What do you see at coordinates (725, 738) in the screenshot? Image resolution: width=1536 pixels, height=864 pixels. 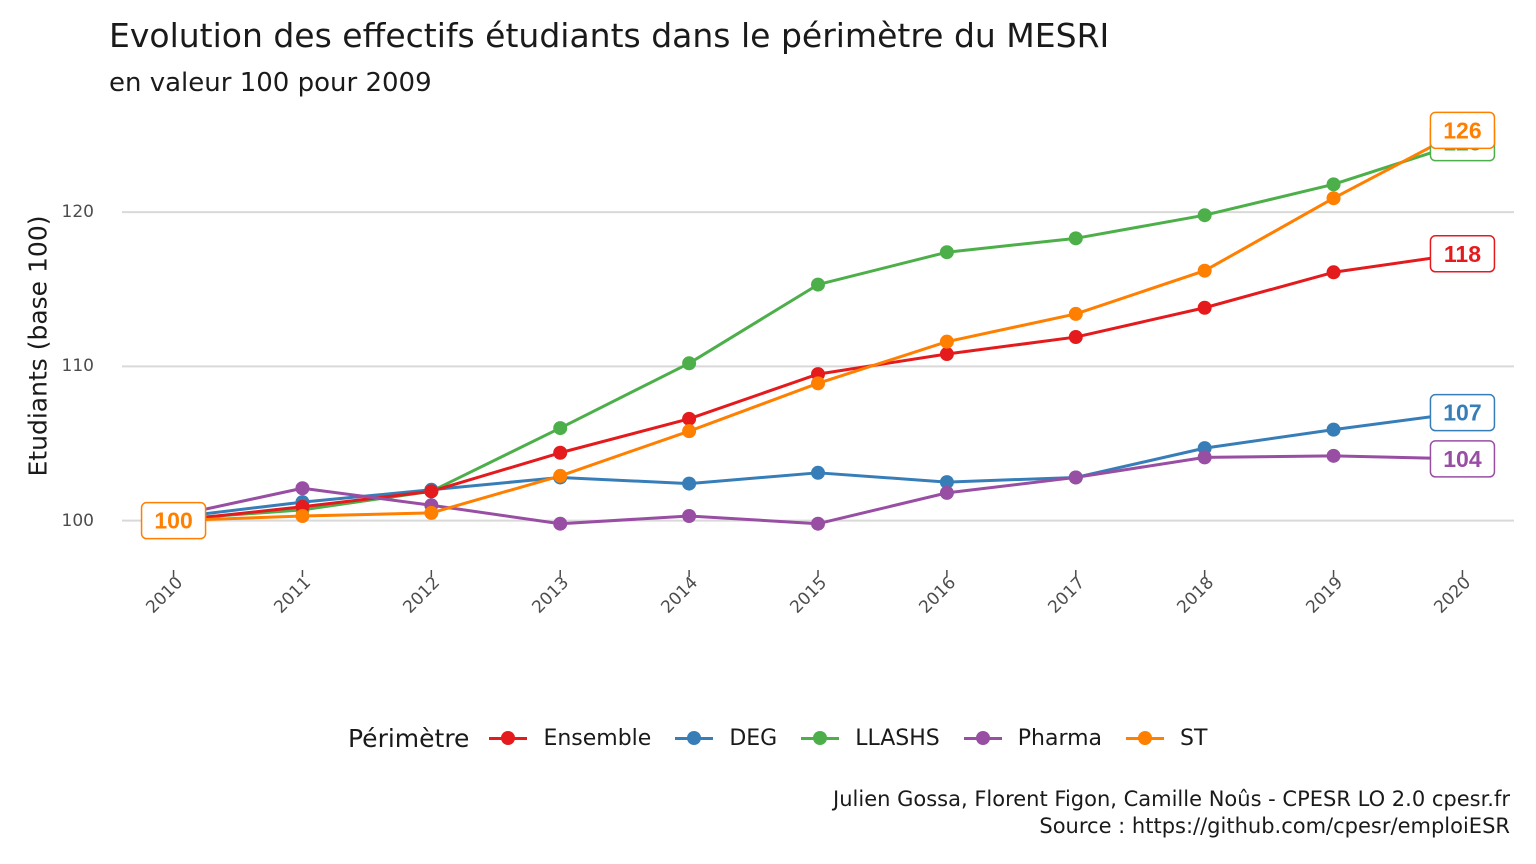 I see `legend-item-deg: DEG` at bounding box center [725, 738].